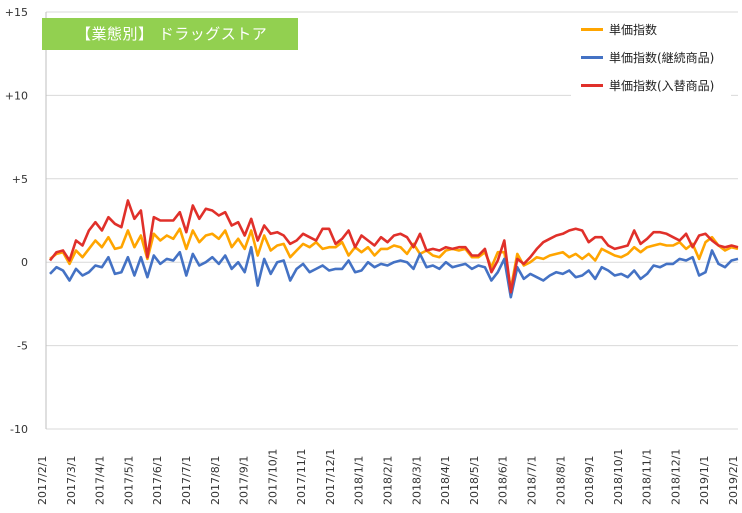  What do you see at coordinates (662, 85) in the screenshot?
I see `legend-label: 単価指数(入替商品)` at bounding box center [662, 85].